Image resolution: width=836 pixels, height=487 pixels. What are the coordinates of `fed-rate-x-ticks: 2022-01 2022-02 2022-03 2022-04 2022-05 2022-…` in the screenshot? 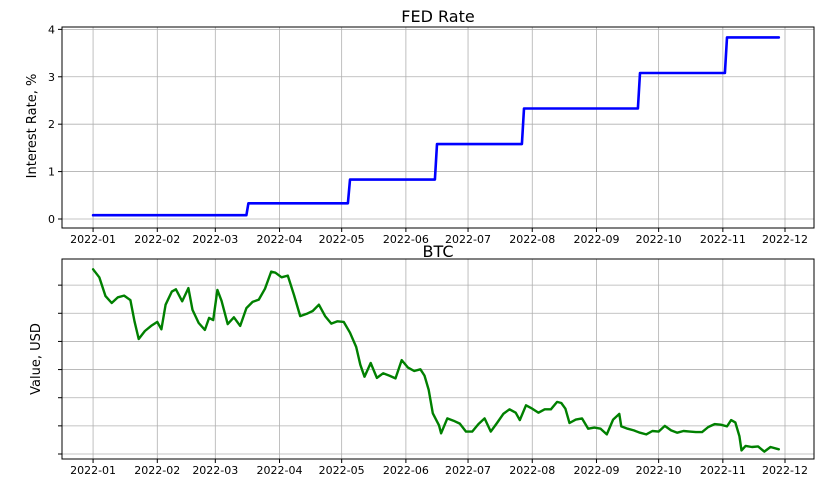 It's located at (439, 237).